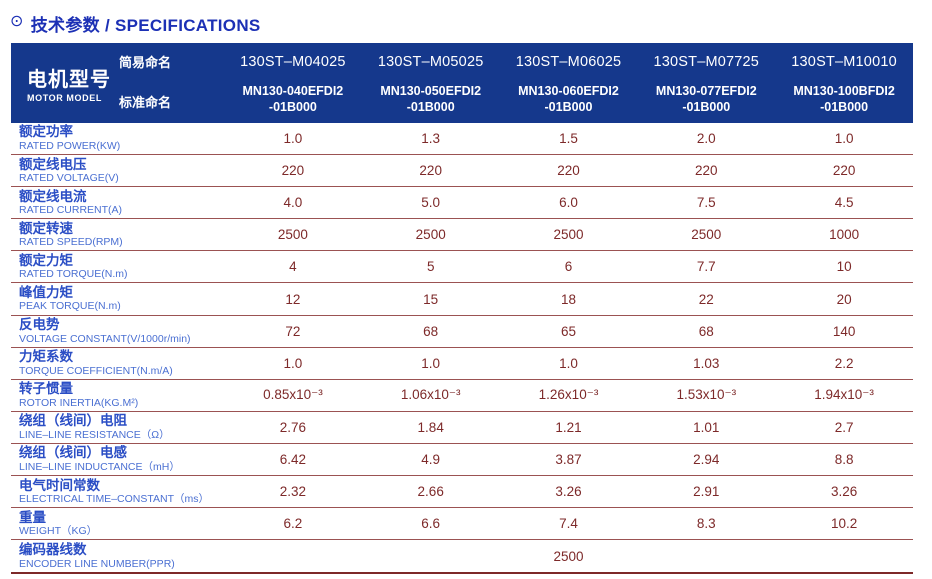  Describe the element at coordinates (706, 427) in the screenshot. I see `row-value: 1.01` at that location.